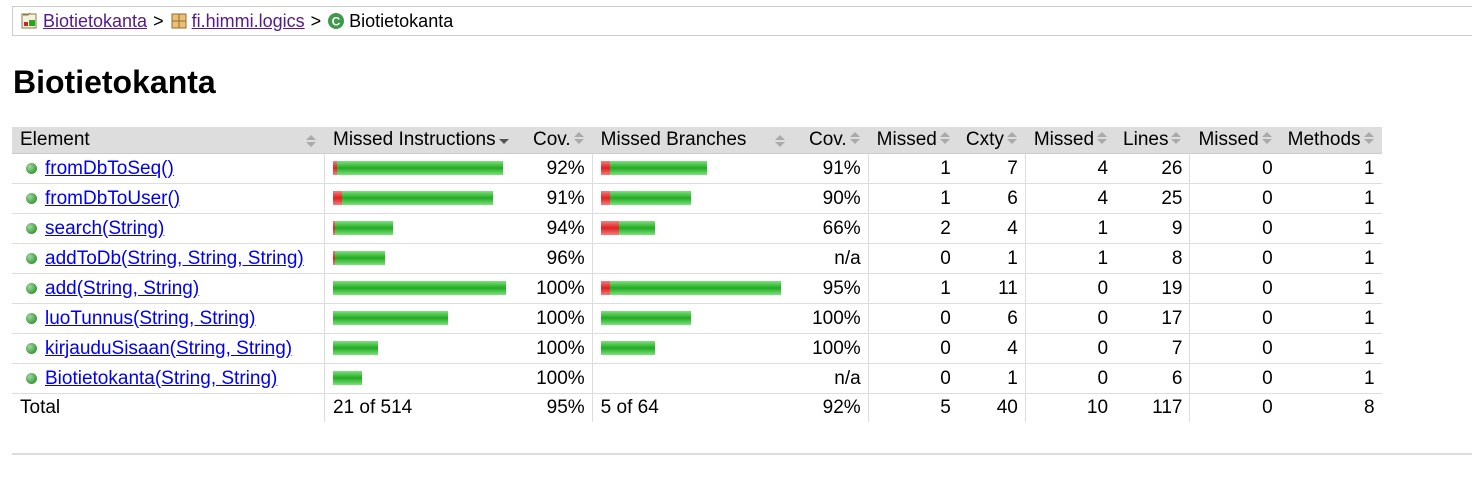 The image size is (1472, 495). What do you see at coordinates (692, 140) in the screenshot?
I see `header-missed-branches: Missed Branches` at bounding box center [692, 140].